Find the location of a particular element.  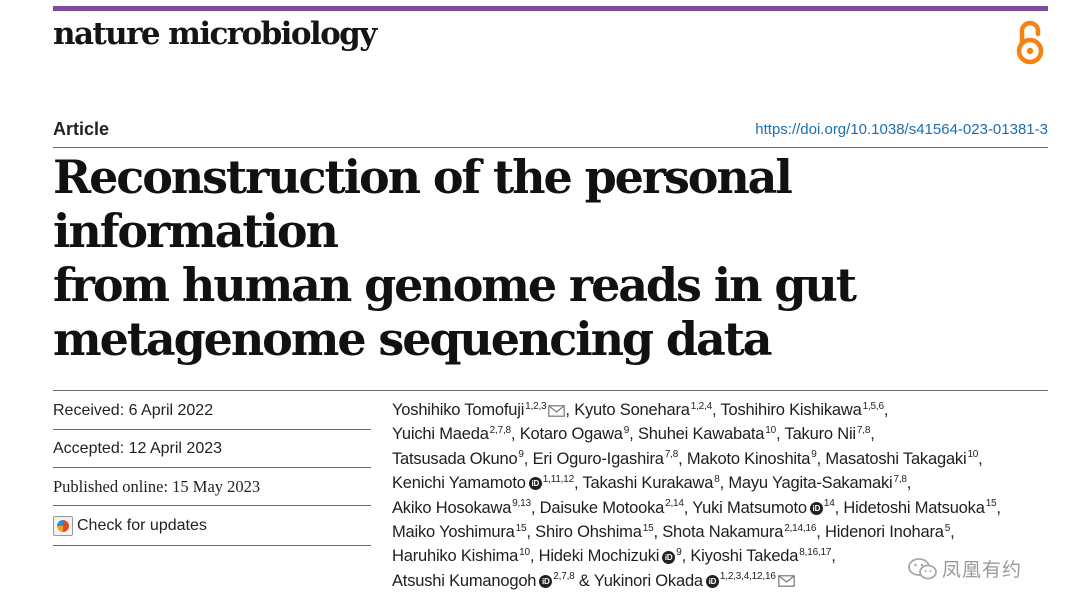

author-name: Yuki Matsumoto is located at coordinates (749, 507).